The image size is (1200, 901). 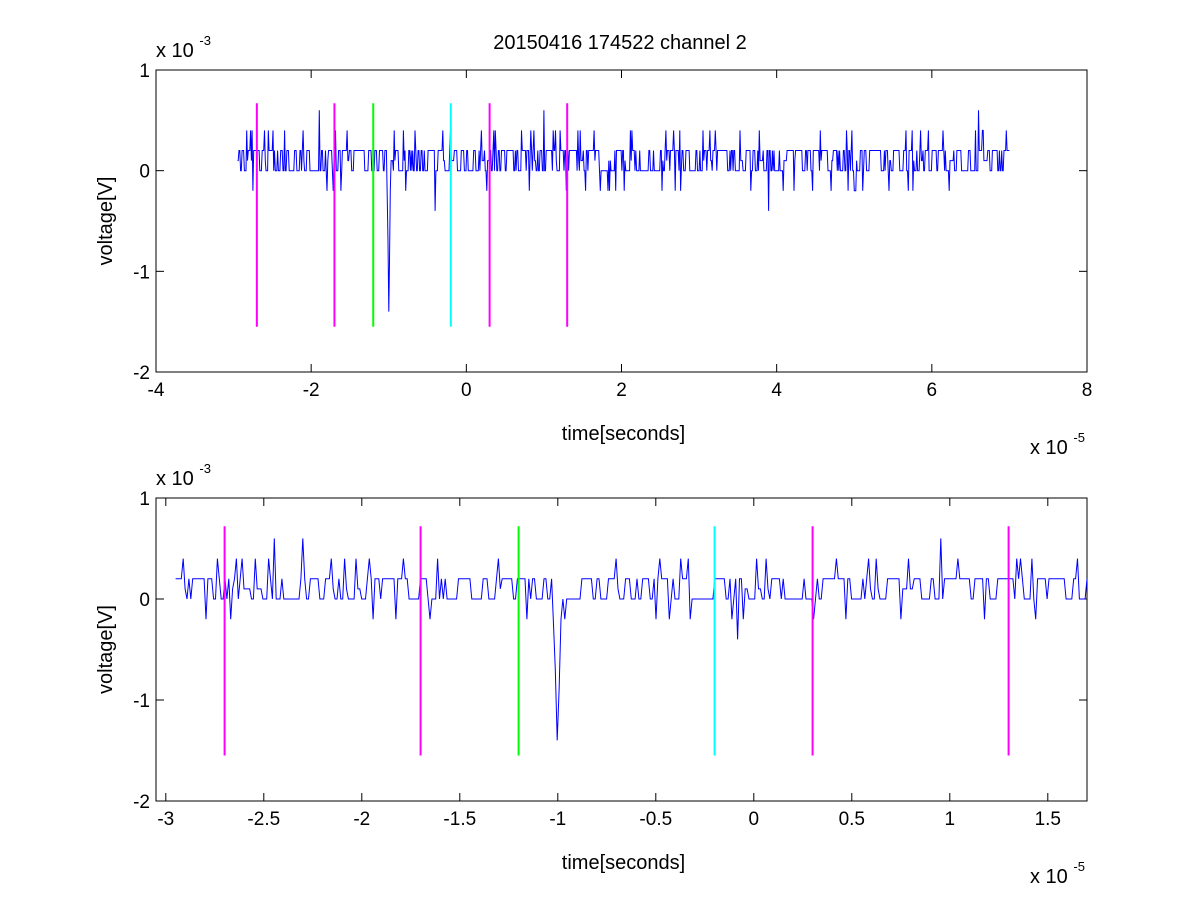 What do you see at coordinates (623, 211) in the screenshot?
I see `signal-trace` at bounding box center [623, 211].